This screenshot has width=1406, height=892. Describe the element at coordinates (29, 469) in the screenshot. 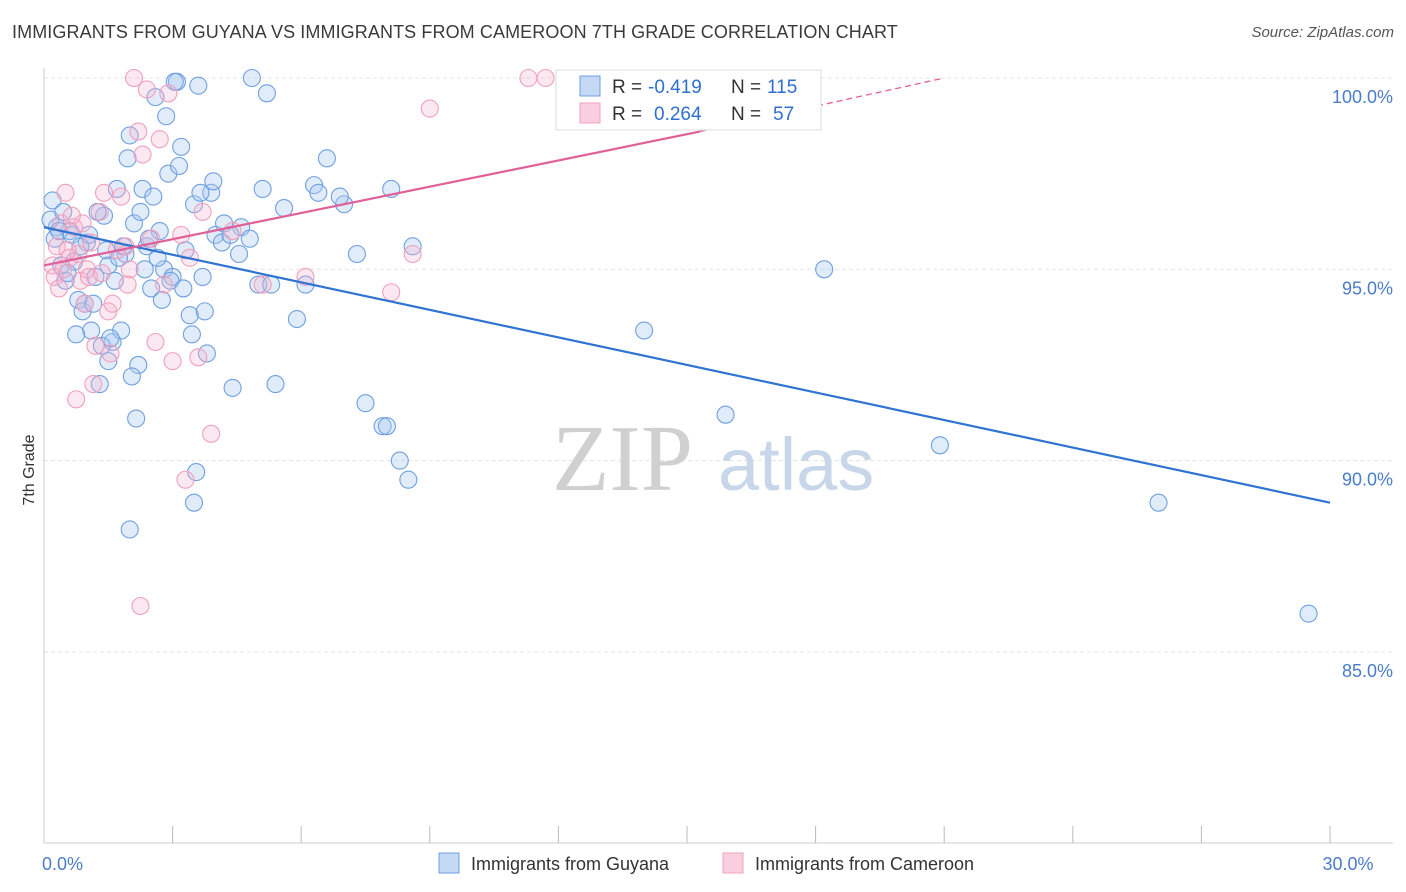

I see `y-axis-label: 7th Grade` at that location.